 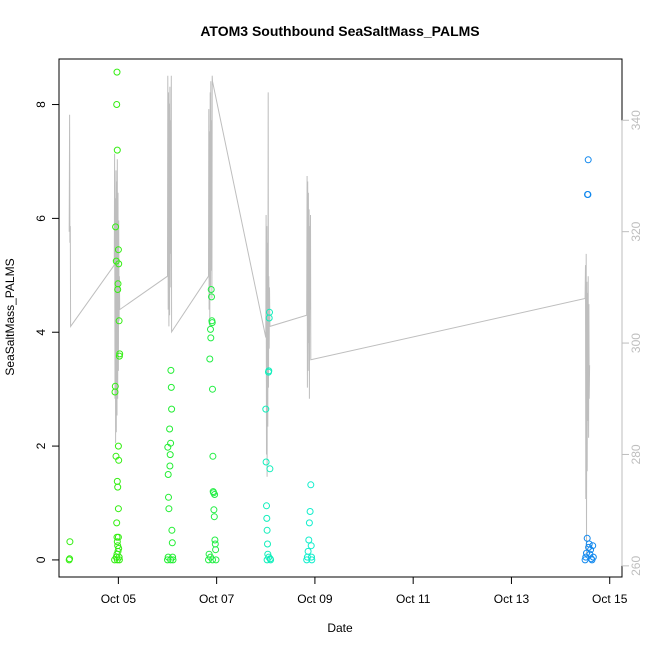 What do you see at coordinates (340, 628) in the screenshot?
I see `x-axis-label: Date` at bounding box center [340, 628].